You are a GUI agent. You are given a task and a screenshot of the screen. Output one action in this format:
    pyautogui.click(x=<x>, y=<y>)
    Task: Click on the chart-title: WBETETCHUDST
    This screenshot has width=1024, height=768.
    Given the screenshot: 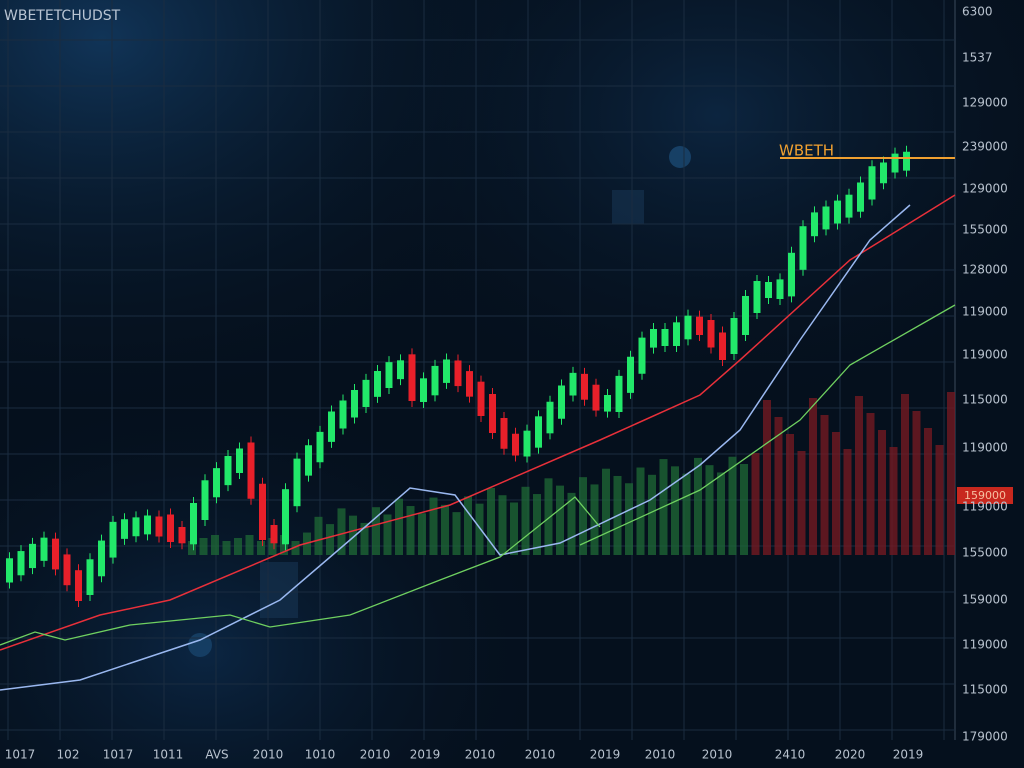 What is the action you would take?
    pyautogui.click(x=62, y=16)
    